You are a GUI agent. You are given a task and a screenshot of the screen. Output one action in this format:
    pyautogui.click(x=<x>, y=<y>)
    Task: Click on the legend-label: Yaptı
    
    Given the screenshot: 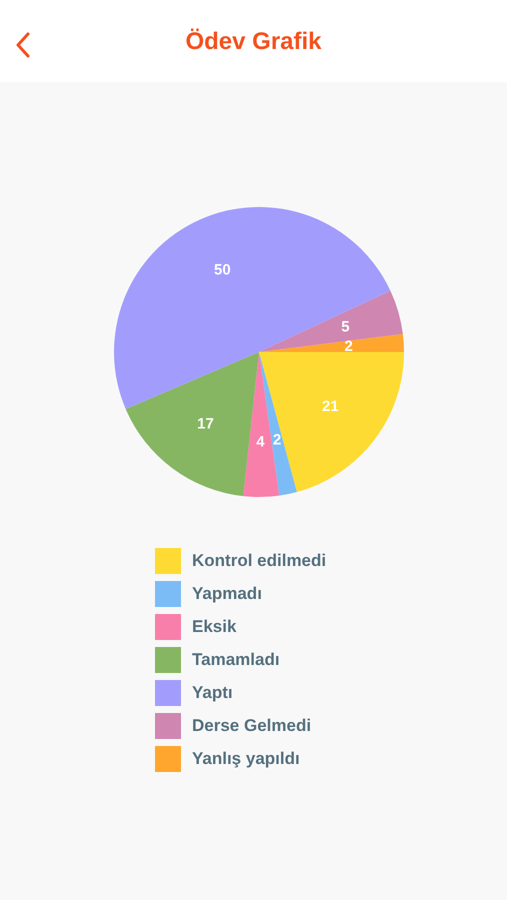 What is the action you would take?
    pyautogui.click(x=212, y=692)
    